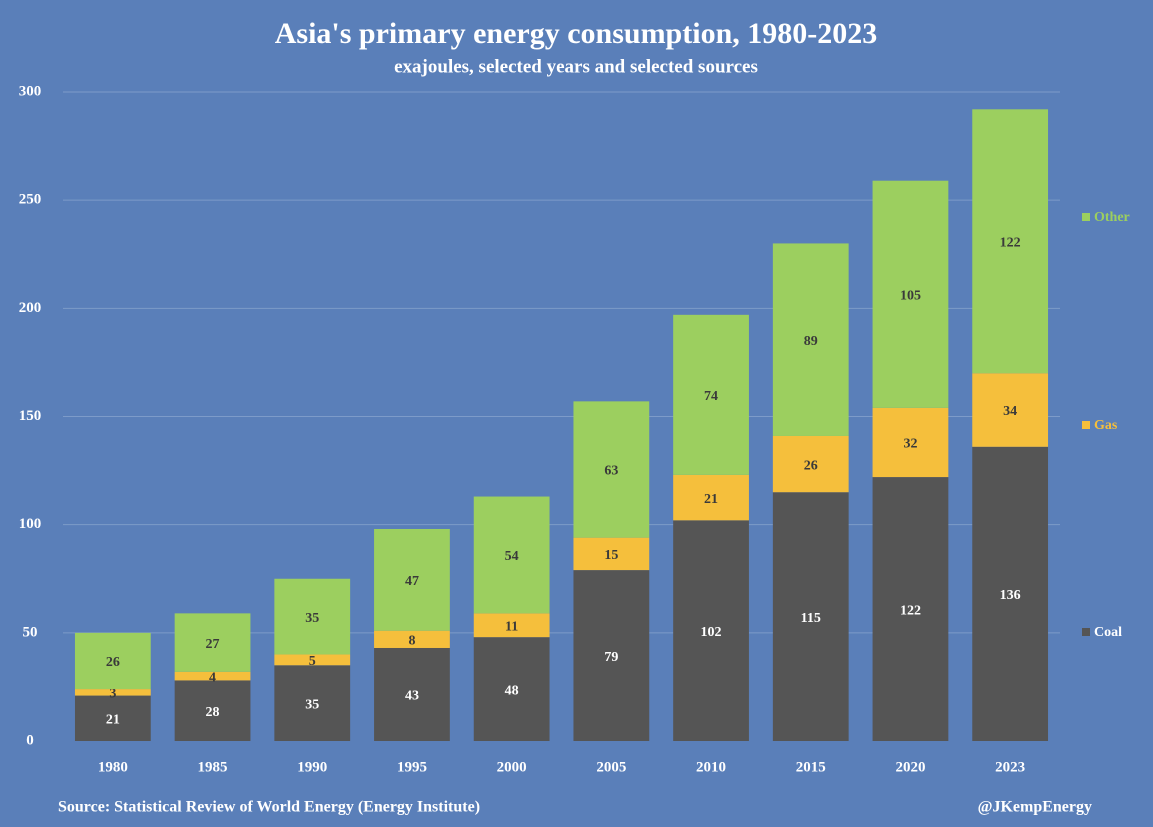 The image size is (1153, 827). I want to click on data-label: 34, so click(1010, 411).